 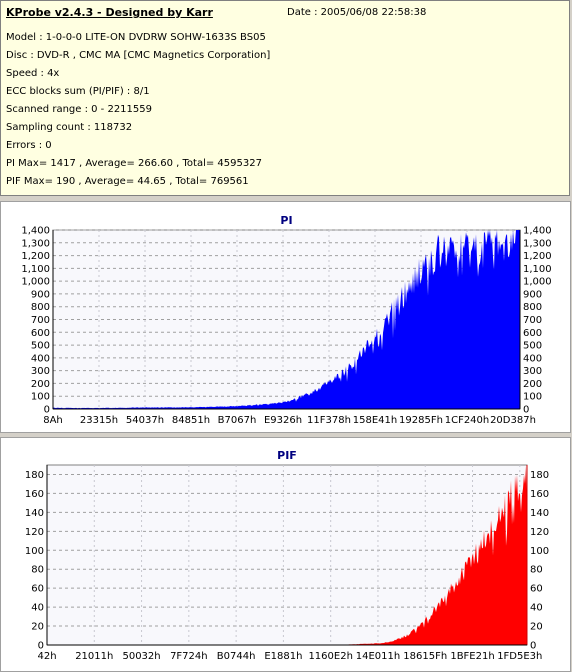 I want to click on x-tick-label: 1CF240h, so click(x=467, y=420).